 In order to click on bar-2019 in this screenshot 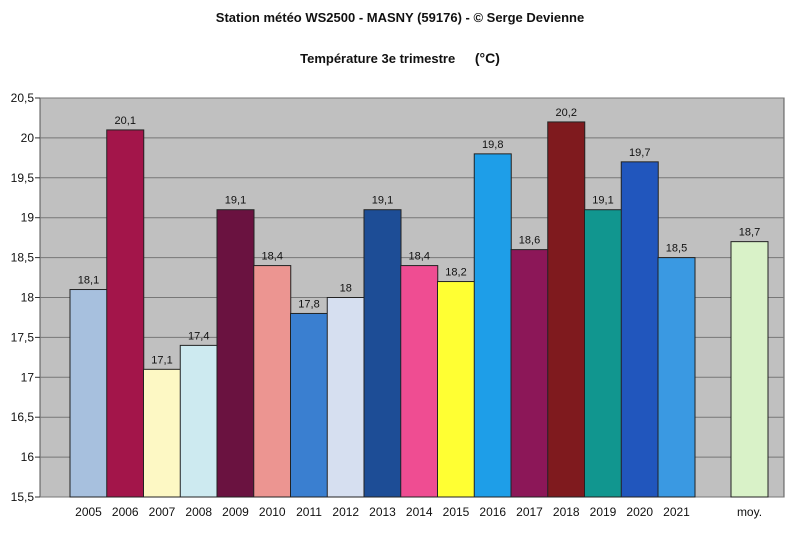, I will do `click(603, 353)`.